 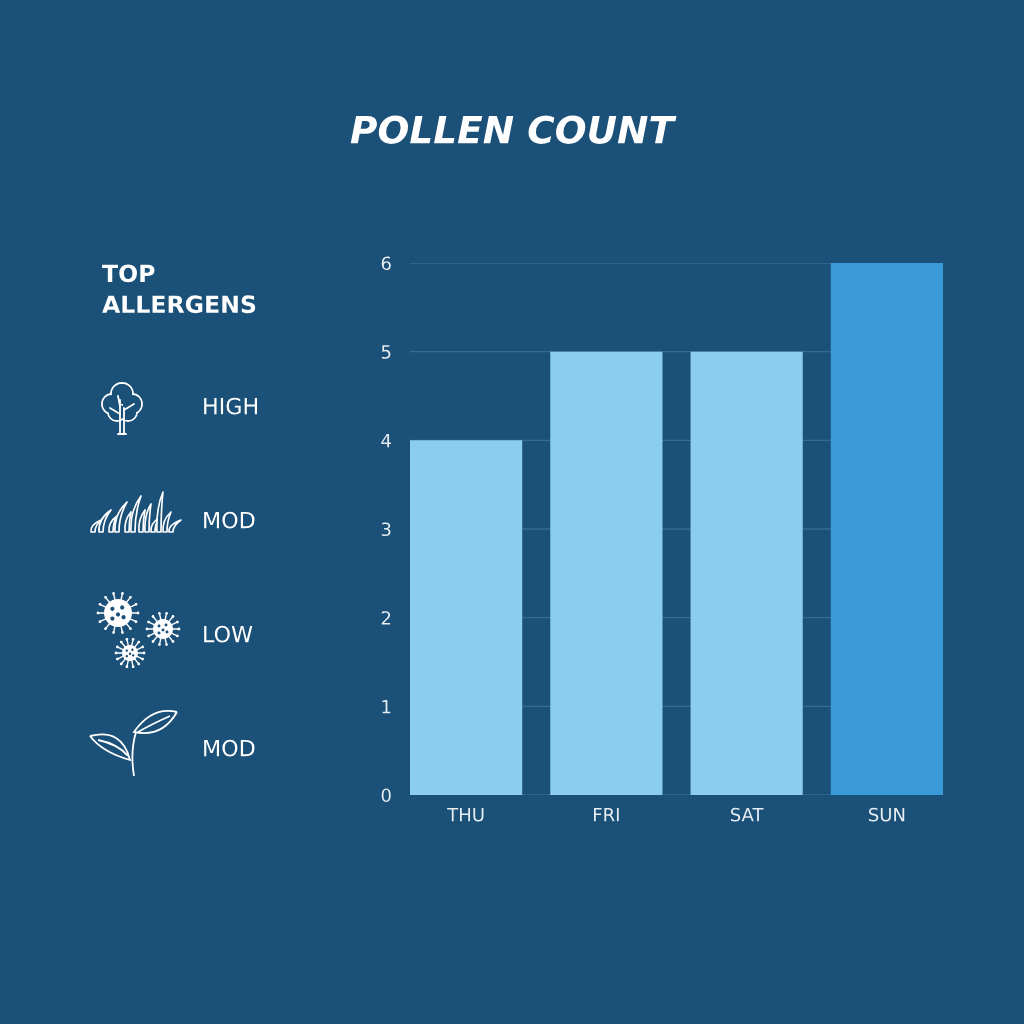 I want to click on y-tick-label: 5, so click(x=386, y=352).